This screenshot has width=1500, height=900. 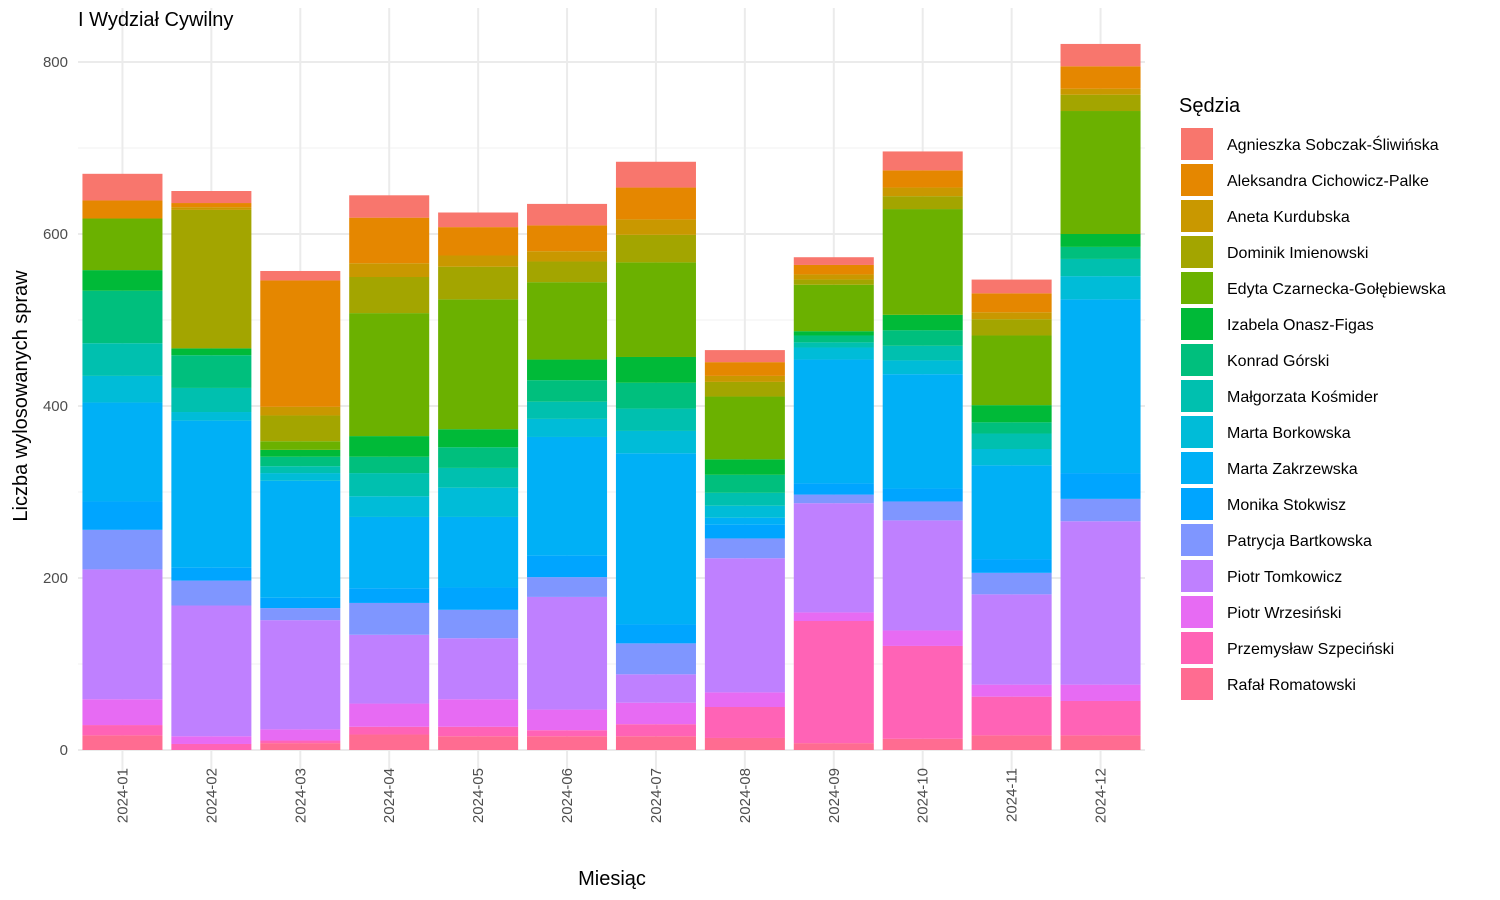 What do you see at coordinates (55, 234) in the screenshot?
I see `y-tick-label: 600` at bounding box center [55, 234].